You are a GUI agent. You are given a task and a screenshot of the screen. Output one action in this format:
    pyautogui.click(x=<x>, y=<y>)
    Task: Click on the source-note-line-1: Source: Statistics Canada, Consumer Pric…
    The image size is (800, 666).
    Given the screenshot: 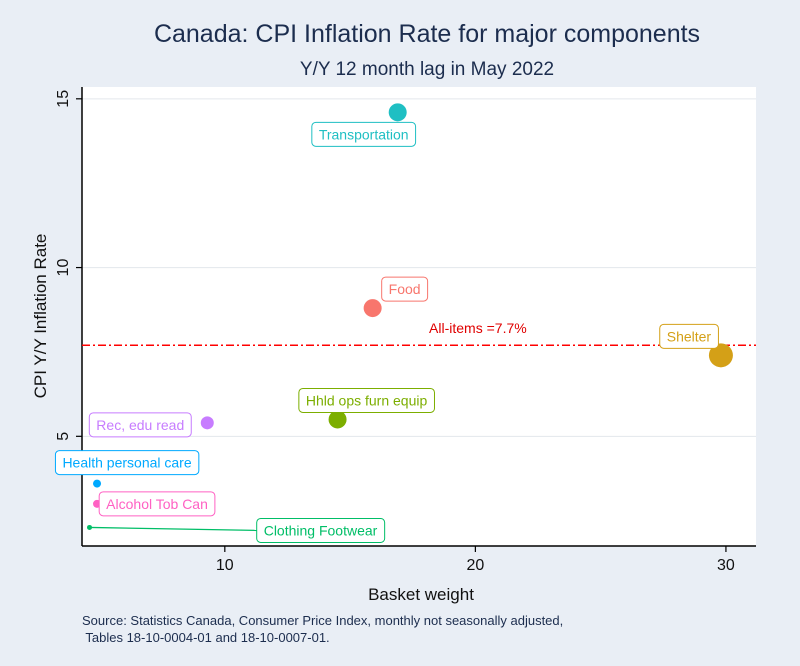 What is the action you would take?
    pyautogui.click(x=322, y=620)
    